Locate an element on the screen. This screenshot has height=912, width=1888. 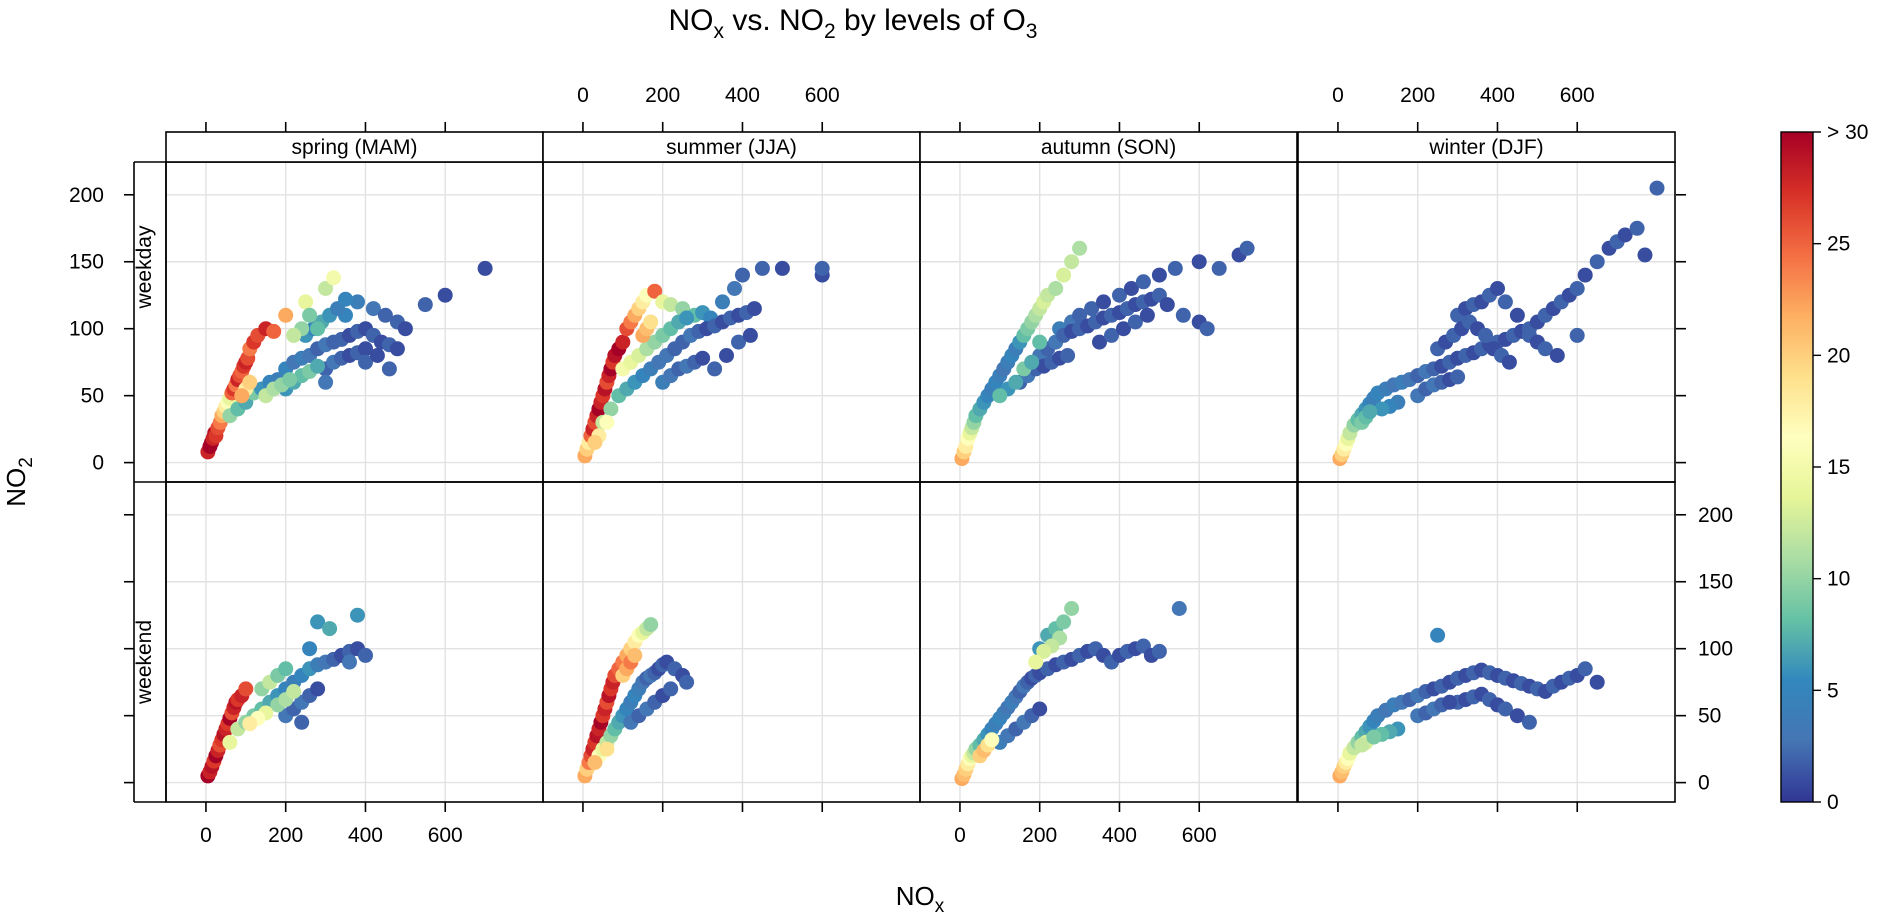
y-tick-label-right: 50 is located at coordinates (1709, 716).